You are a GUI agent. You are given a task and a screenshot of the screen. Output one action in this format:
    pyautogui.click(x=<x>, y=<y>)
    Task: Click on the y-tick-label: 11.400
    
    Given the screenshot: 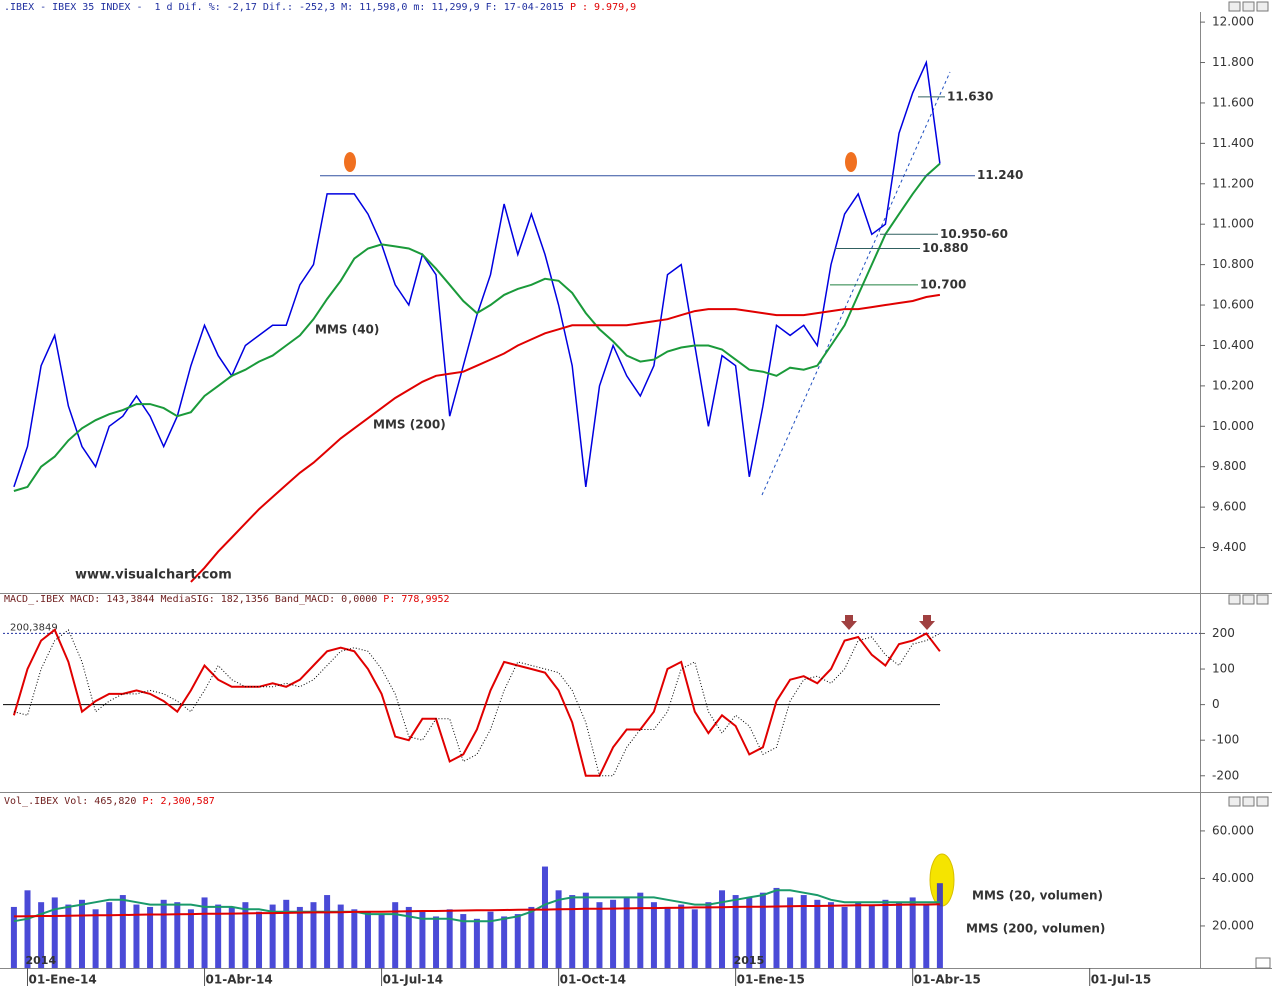 What is the action you would take?
    pyautogui.click(x=1233, y=143)
    